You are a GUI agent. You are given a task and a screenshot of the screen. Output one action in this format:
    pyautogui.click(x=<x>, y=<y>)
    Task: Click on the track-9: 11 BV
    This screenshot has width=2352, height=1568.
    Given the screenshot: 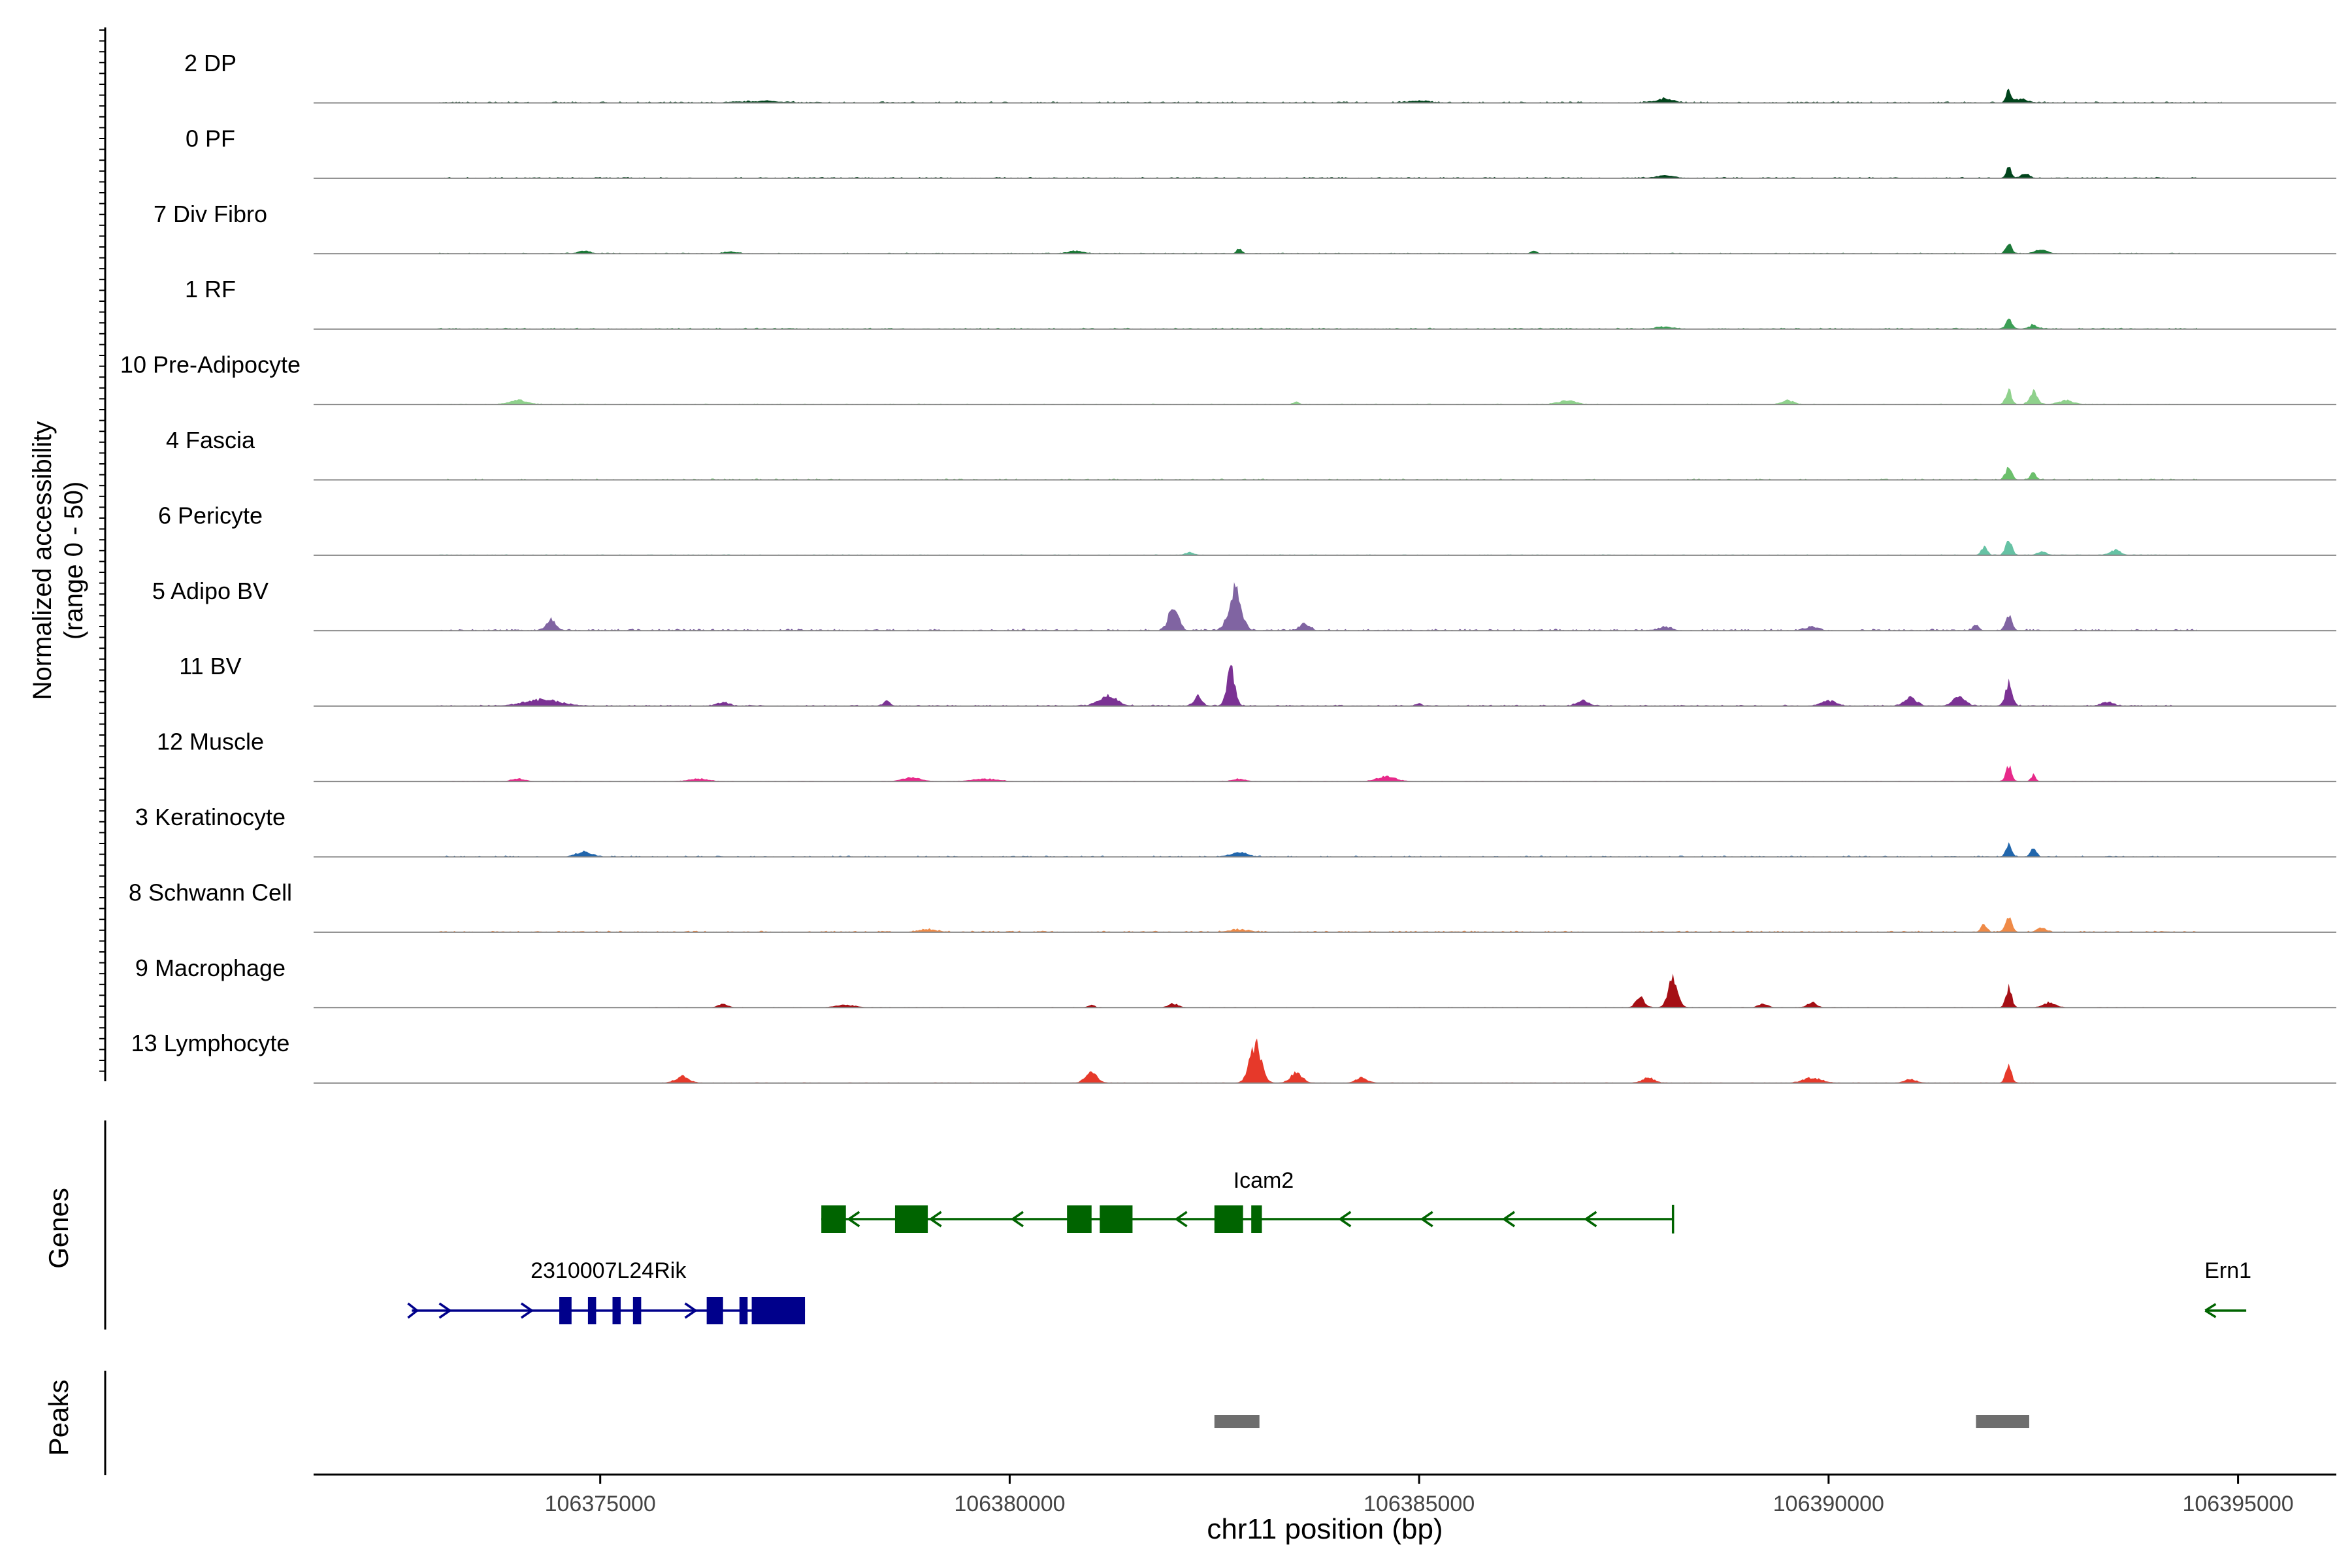 What is the action you would take?
    pyautogui.click(x=1257, y=680)
    